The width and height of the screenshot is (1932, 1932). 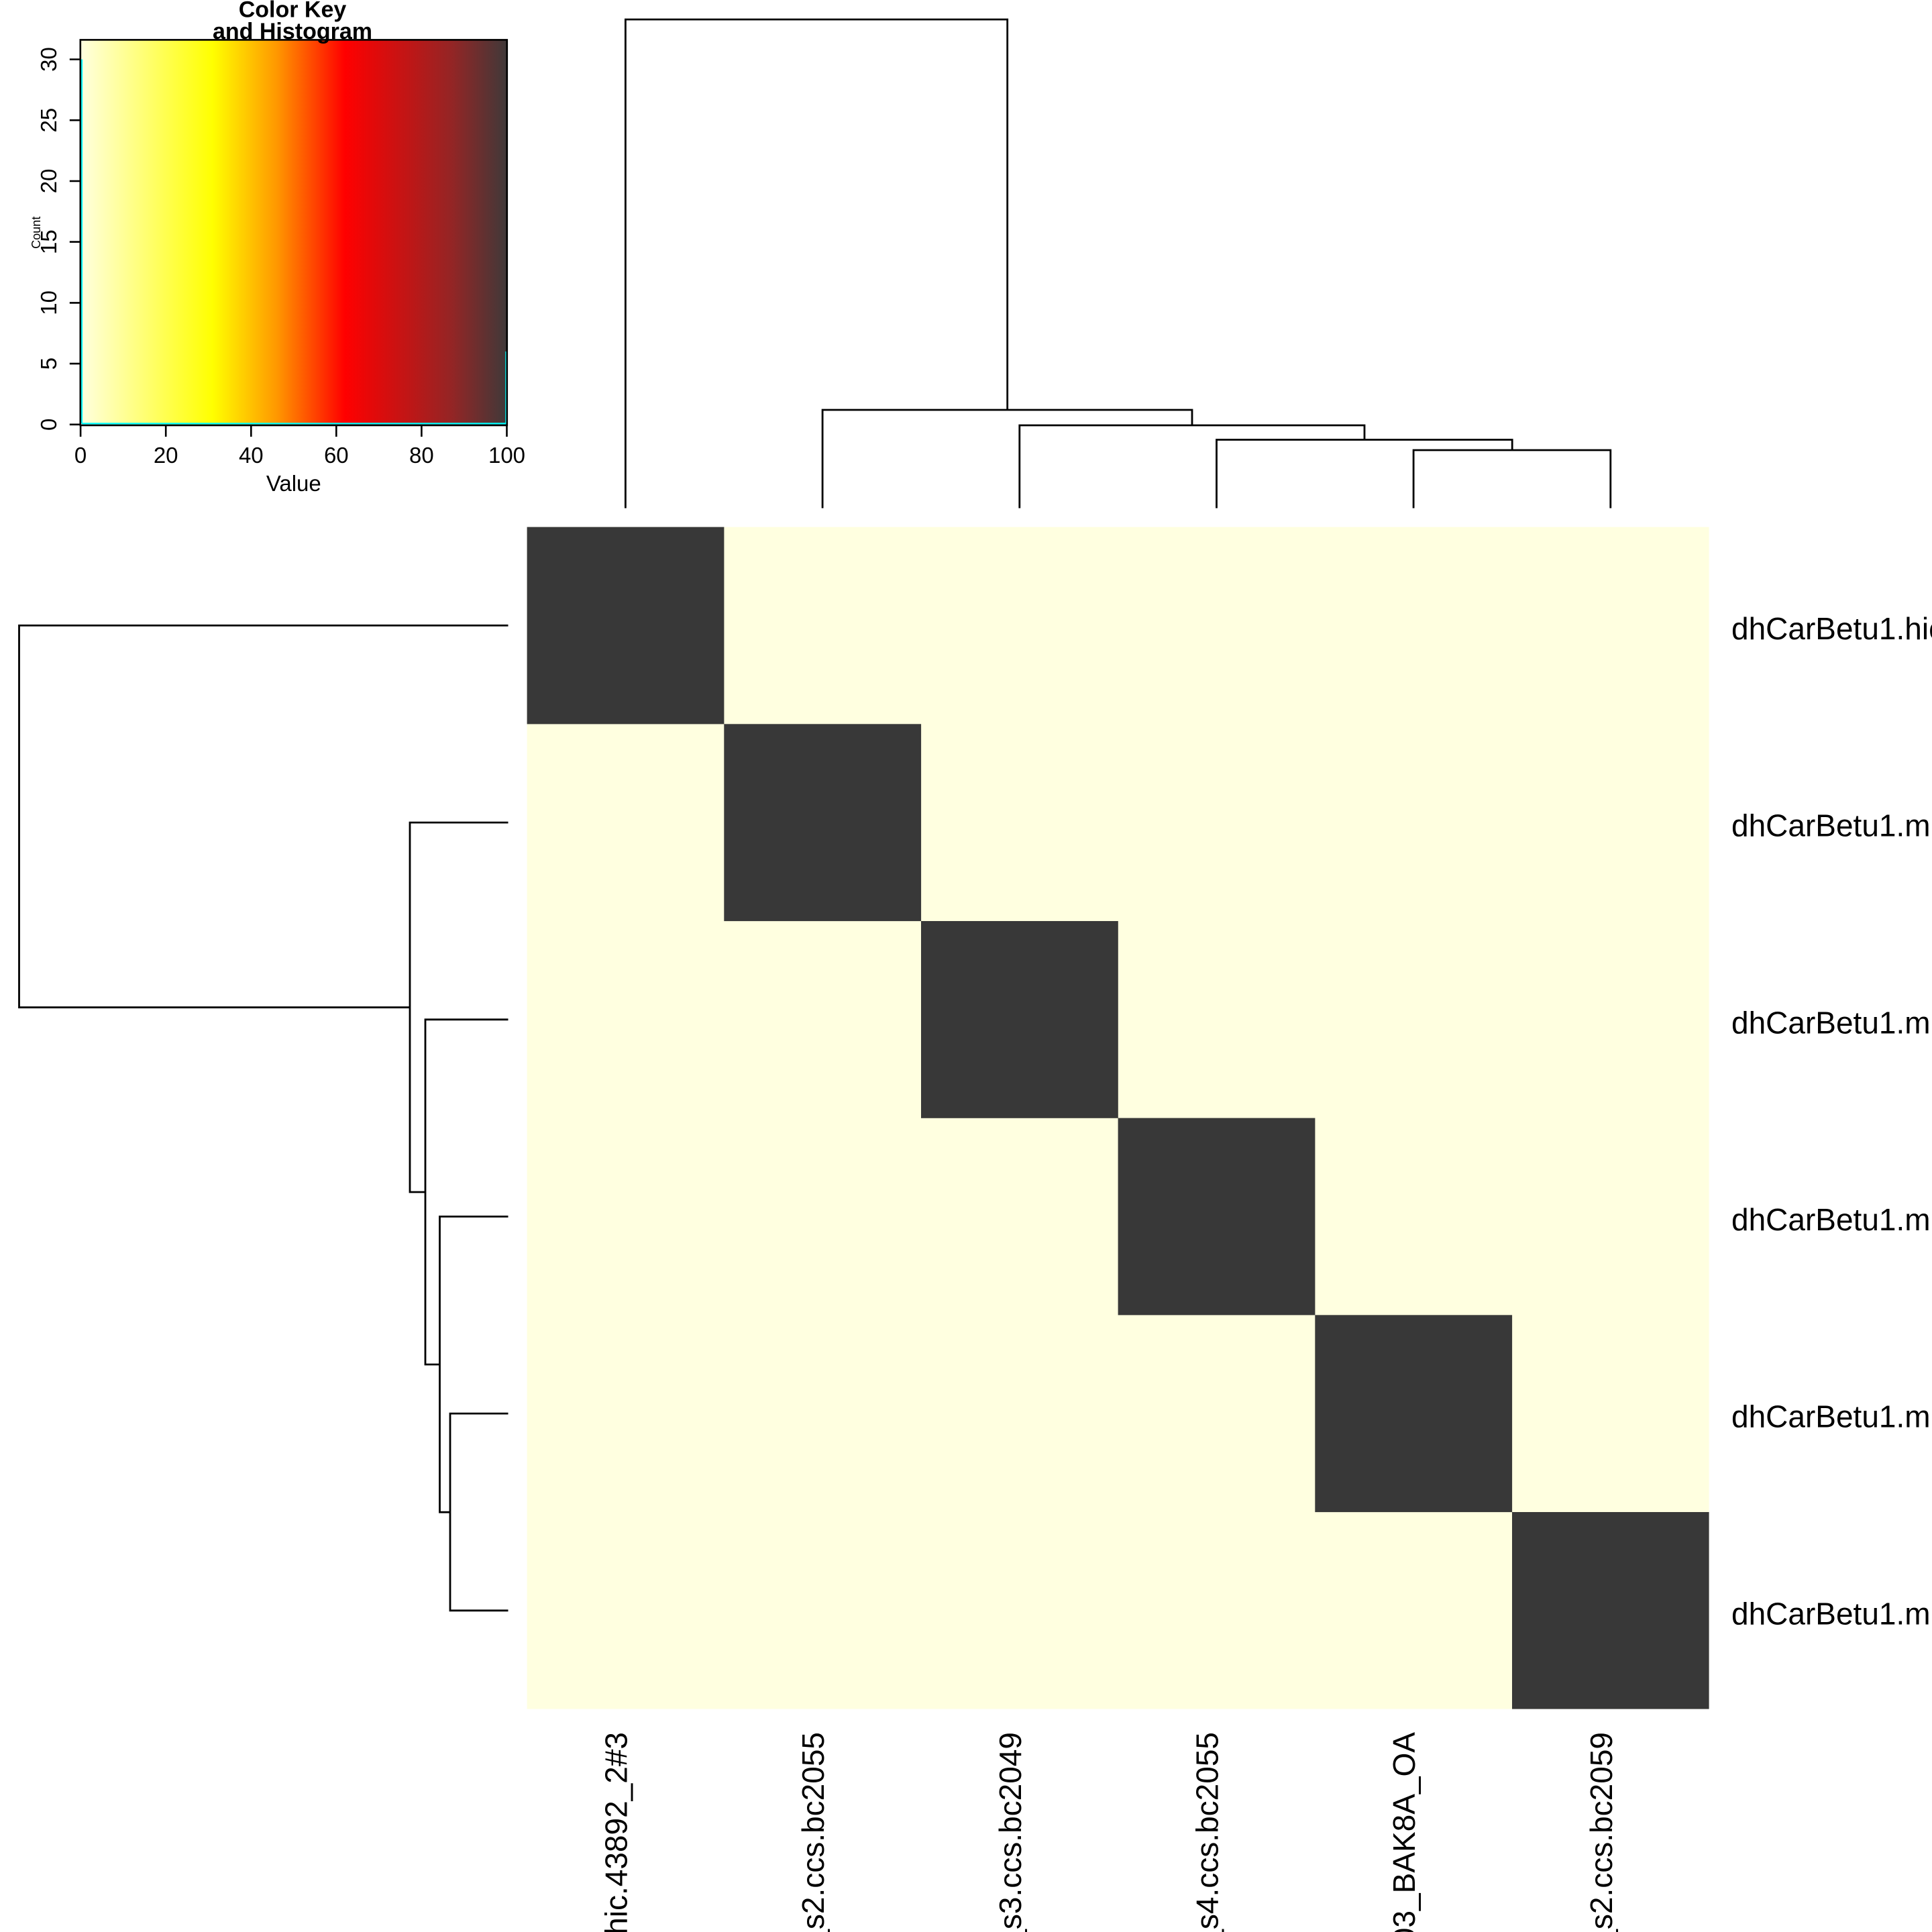 What do you see at coordinates (506, 455) in the screenshot?
I see `svg-text: 100` at bounding box center [506, 455].